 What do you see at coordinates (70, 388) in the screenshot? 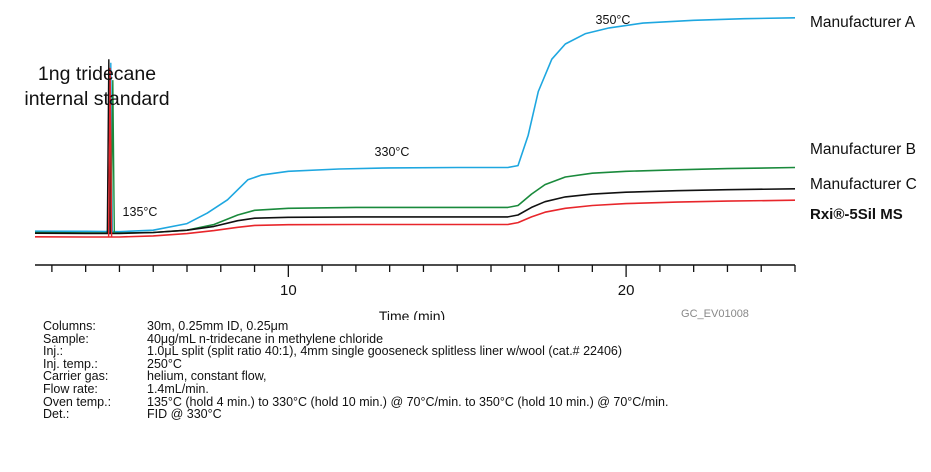
I see `condition-key: Flow rate:` at bounding box center [70, 388].